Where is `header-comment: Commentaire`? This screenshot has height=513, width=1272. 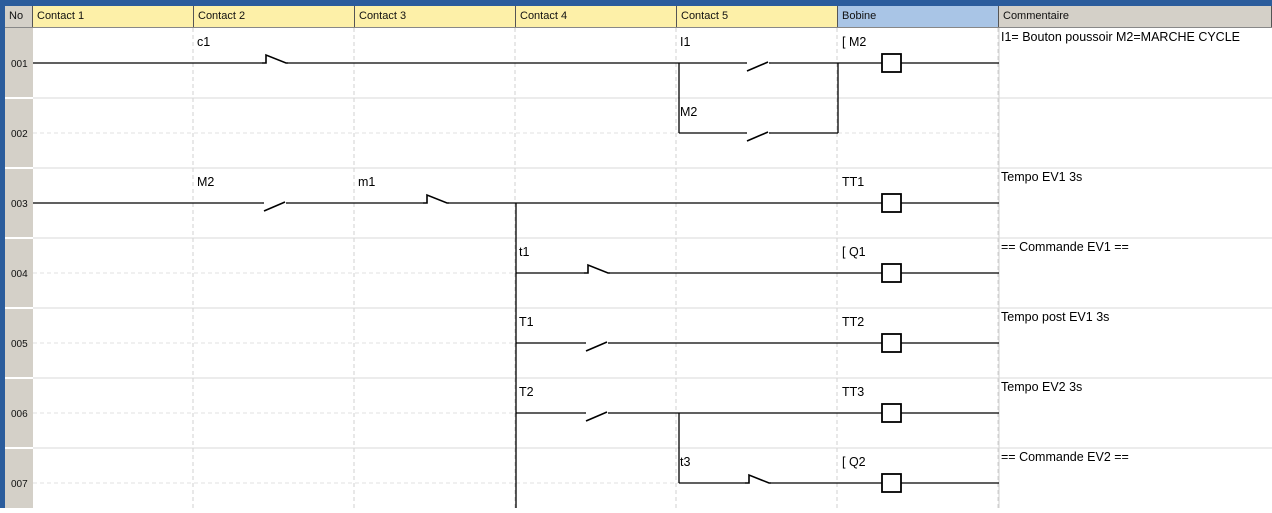 header-comment: Commentaire is located at coordinates (1135, 16).